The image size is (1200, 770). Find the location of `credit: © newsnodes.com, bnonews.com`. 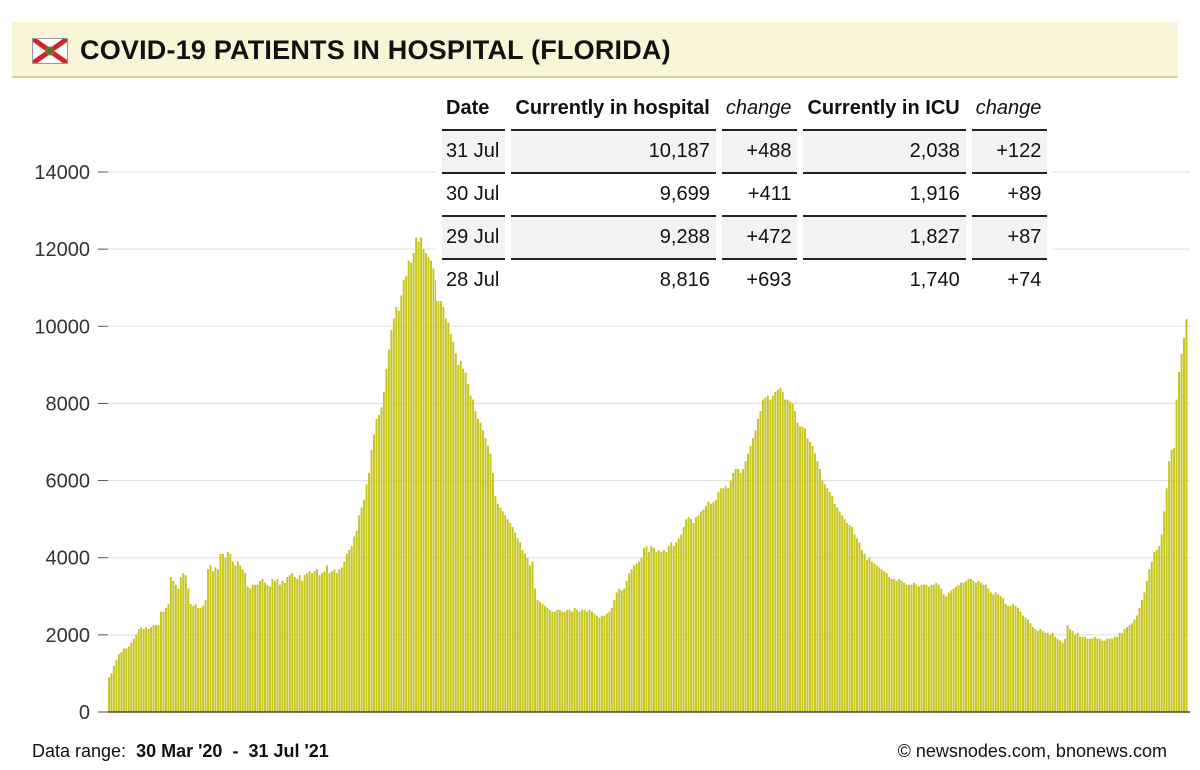

credit: © newsnodes.com, bnonews.com is located at coordinates (1032, 751).